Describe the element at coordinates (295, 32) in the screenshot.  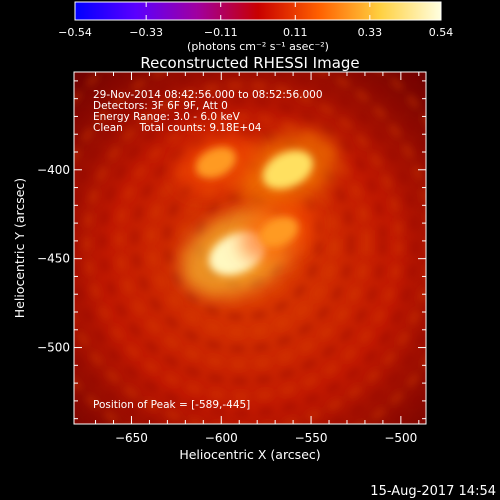
I see `colorbar-tick-label: 0.11` at that location.